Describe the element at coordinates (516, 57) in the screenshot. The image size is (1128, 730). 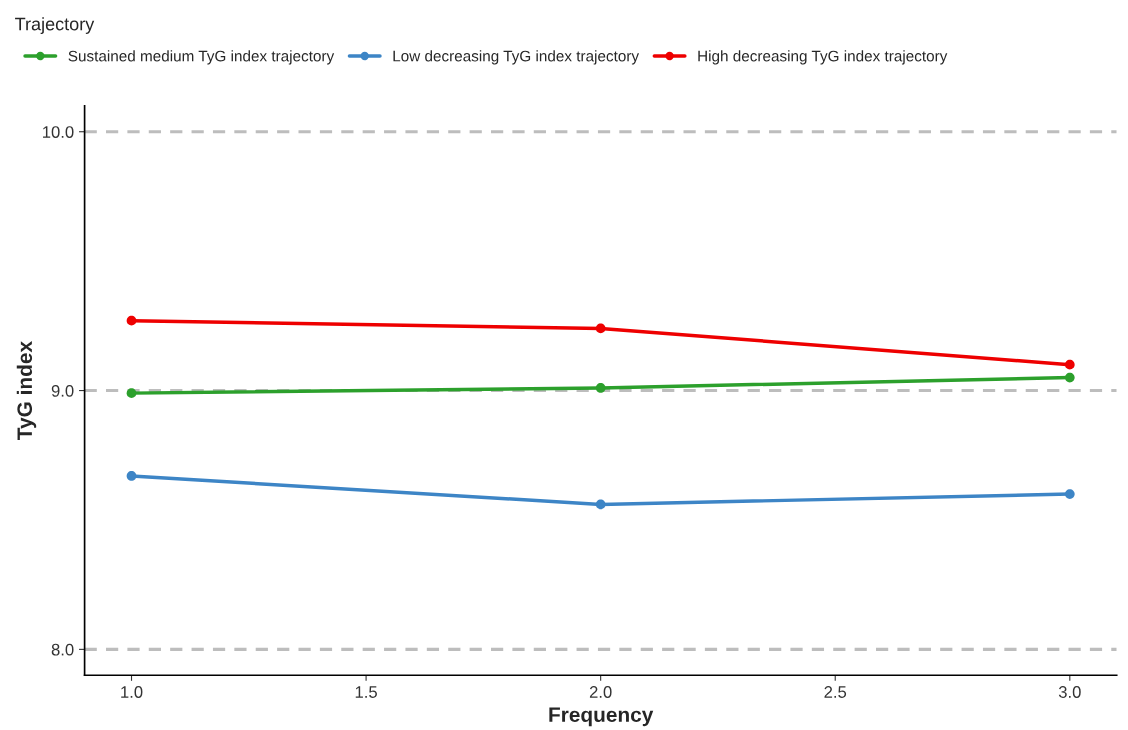
I see `legend-label: Low decreasing TyG index trajectory` at that location.